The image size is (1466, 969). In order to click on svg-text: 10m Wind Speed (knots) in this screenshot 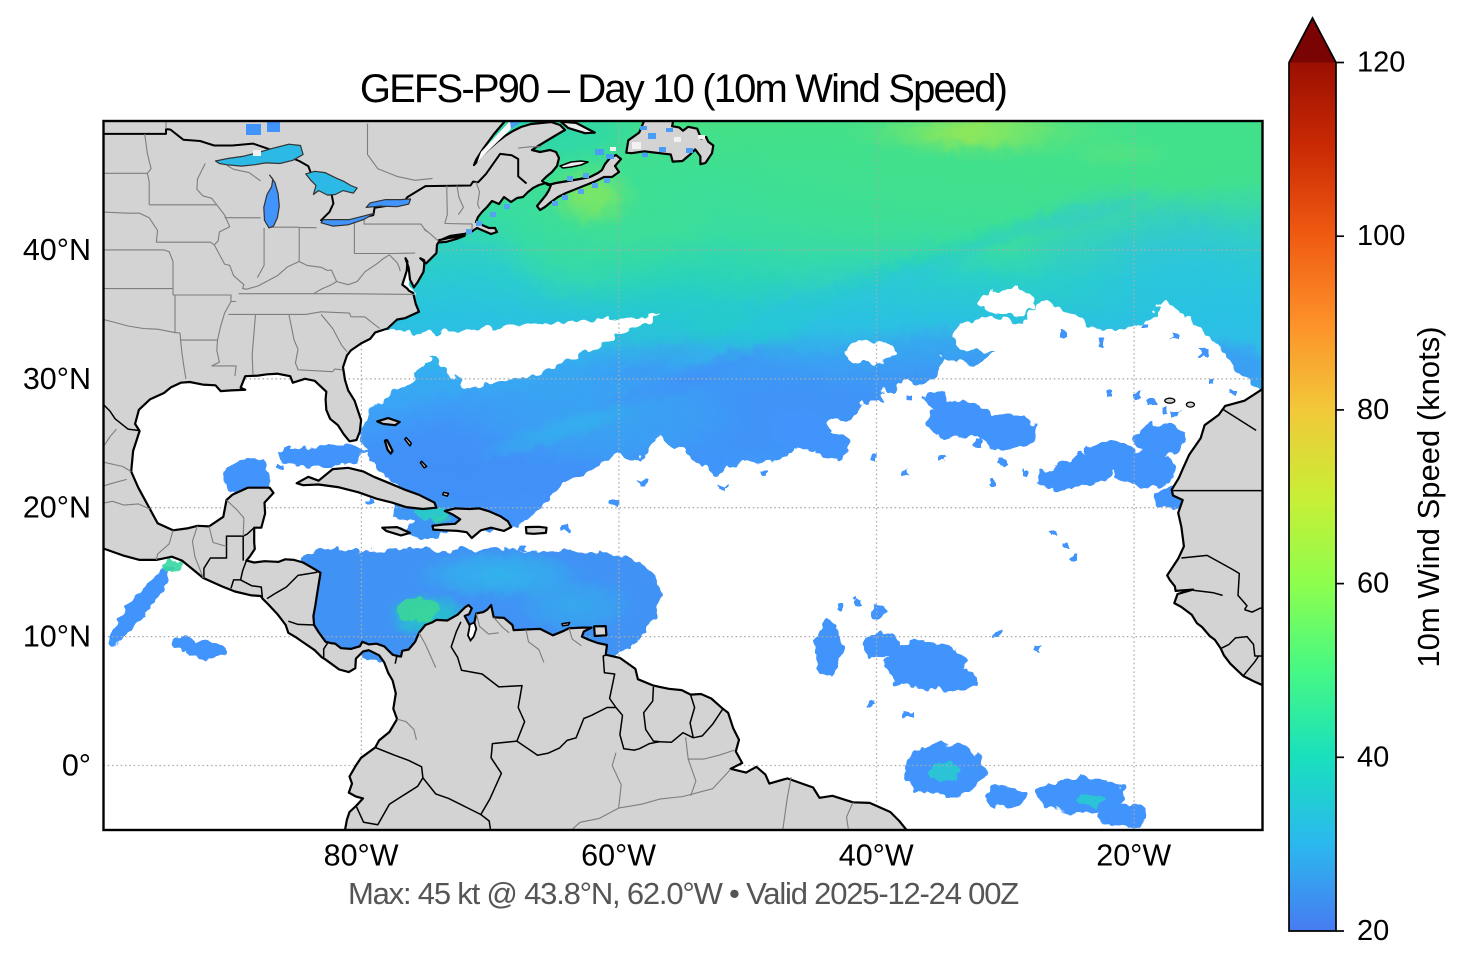, I will do `click(1428, 496)`.